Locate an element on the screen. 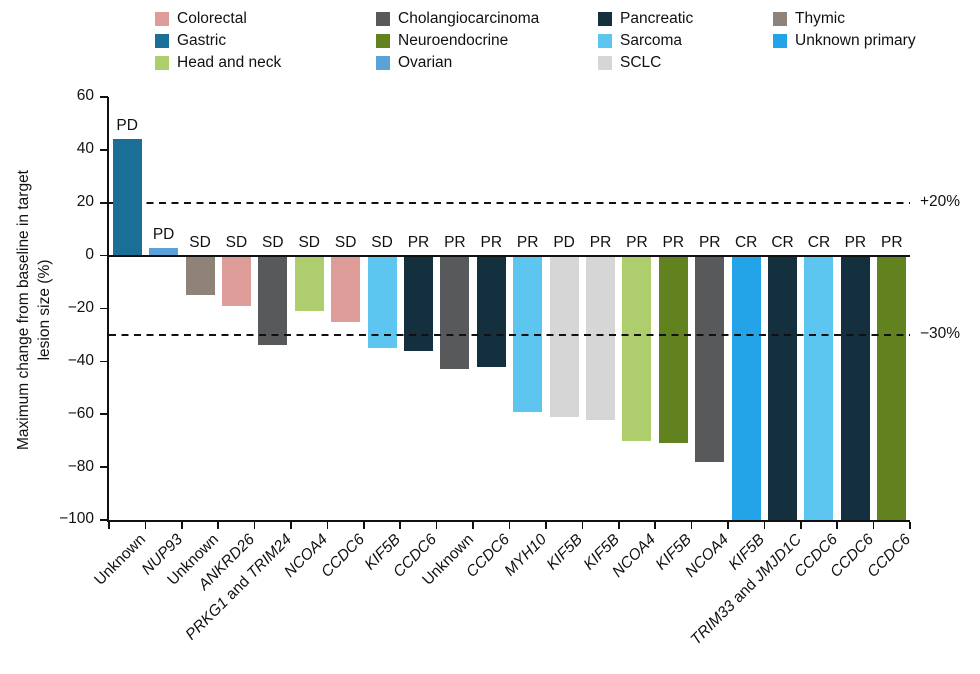 This screenshot has width=980, height=674. legend-item-label: Gastric is located at coordinates (202, 40).